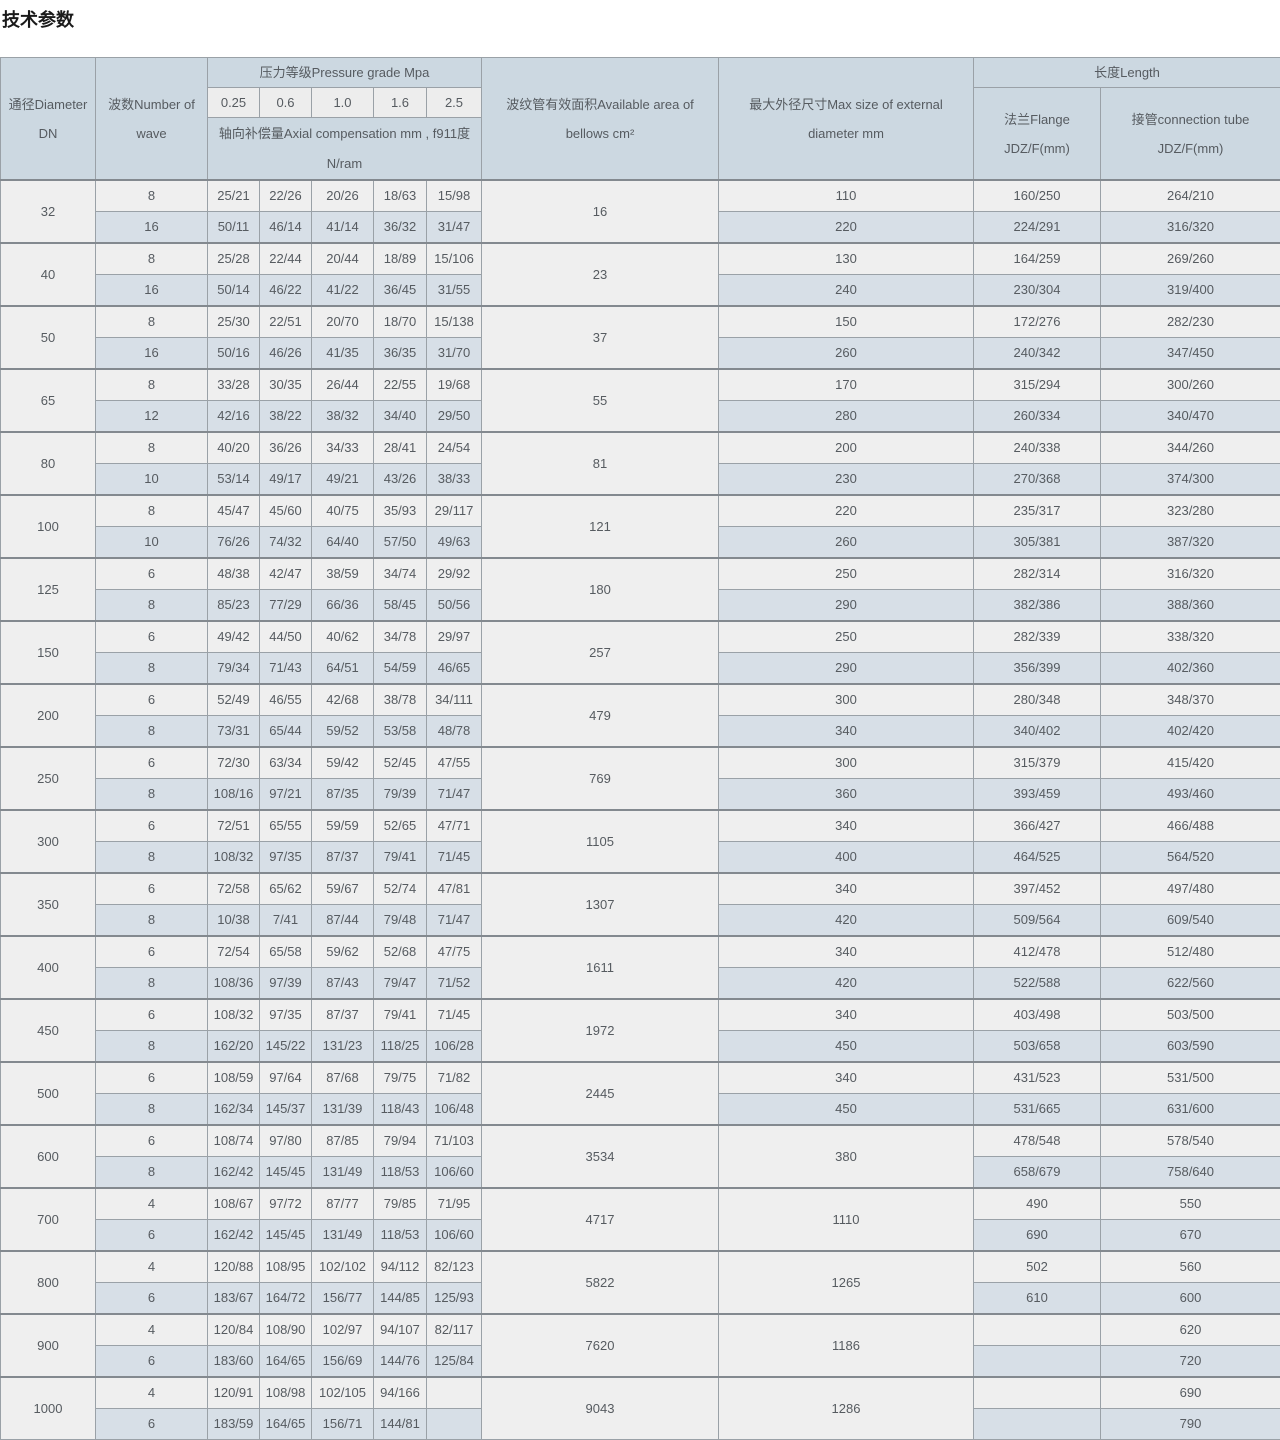  I want to click on tube-cell: 282/230, so click(1190, 322).